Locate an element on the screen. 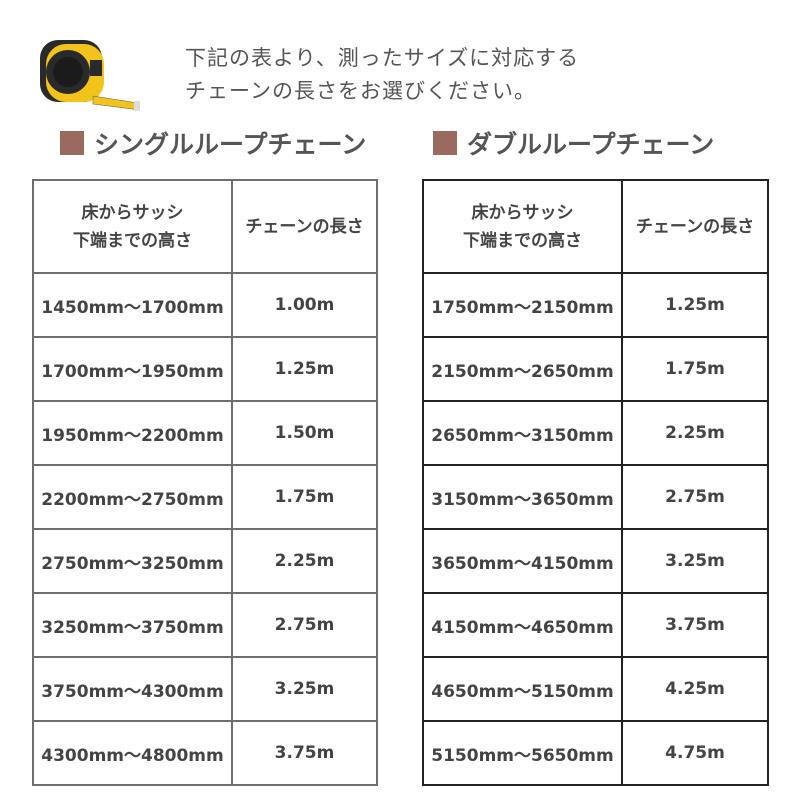  table-row: 3650mm〜4150mm 3.25m is located at coordinates (595, 561).